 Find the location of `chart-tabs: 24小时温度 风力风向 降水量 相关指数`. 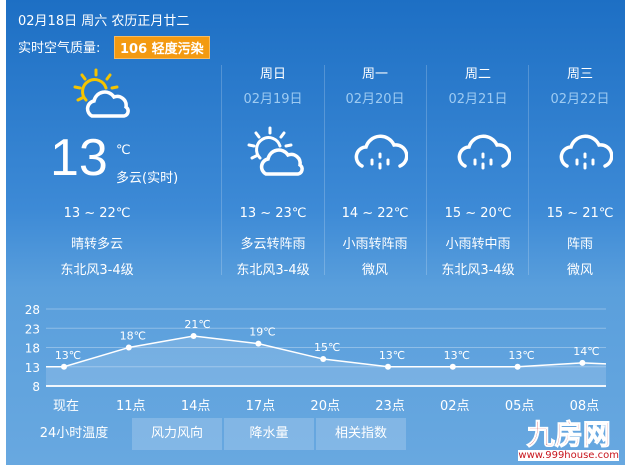

chart-tabs: 24小时温度 风力风向 降水量 相关指数 is located at coordinates (213, 434).